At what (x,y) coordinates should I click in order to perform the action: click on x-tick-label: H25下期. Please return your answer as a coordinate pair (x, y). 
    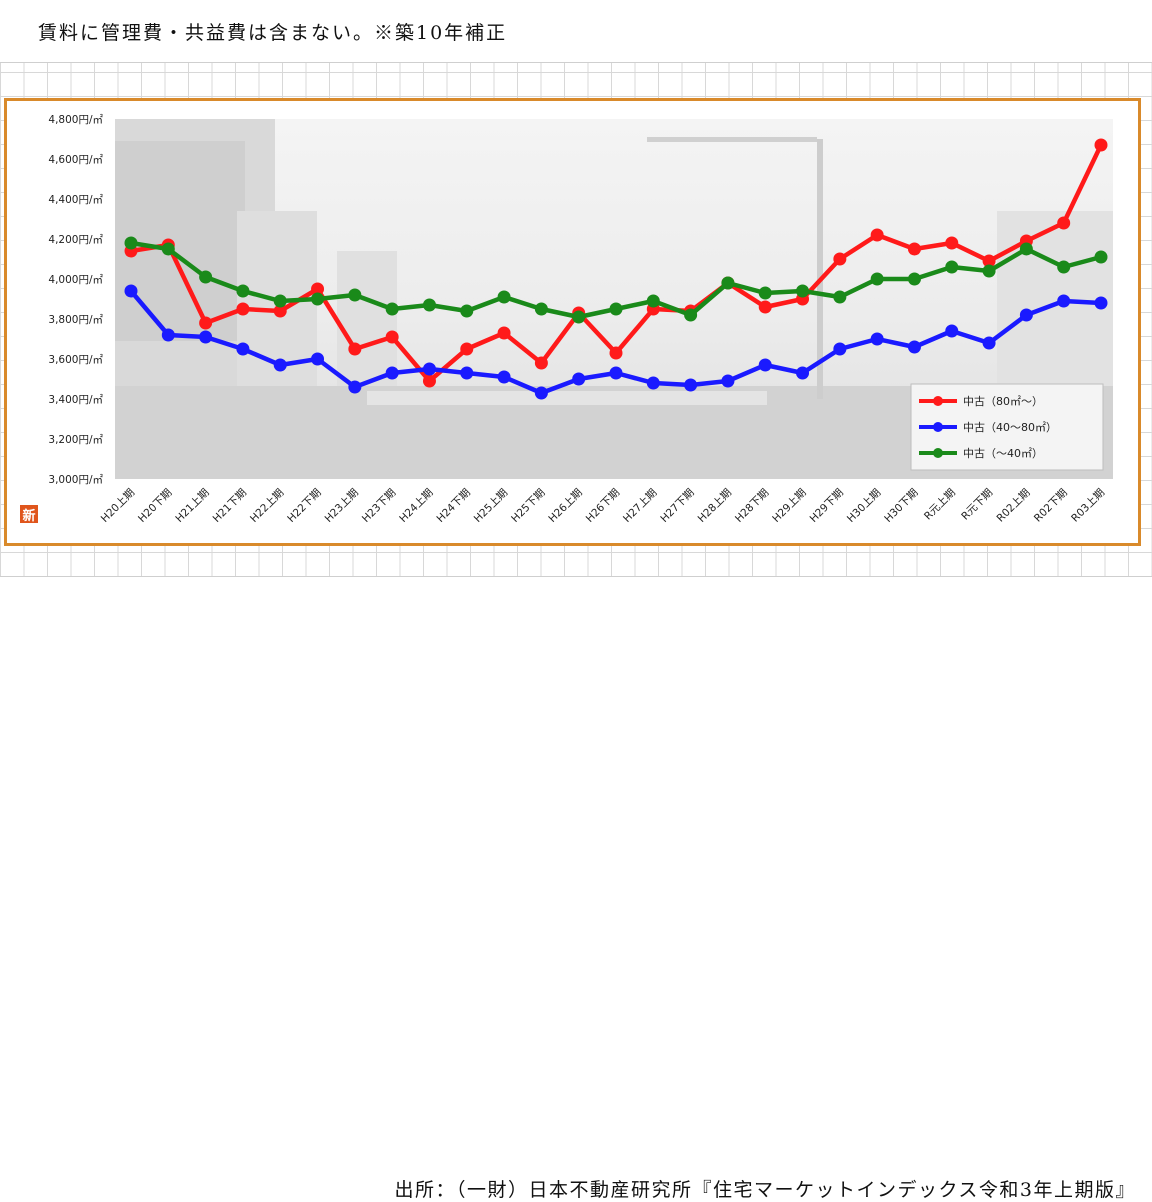
    Looking at the image, I should click on (528, 506).